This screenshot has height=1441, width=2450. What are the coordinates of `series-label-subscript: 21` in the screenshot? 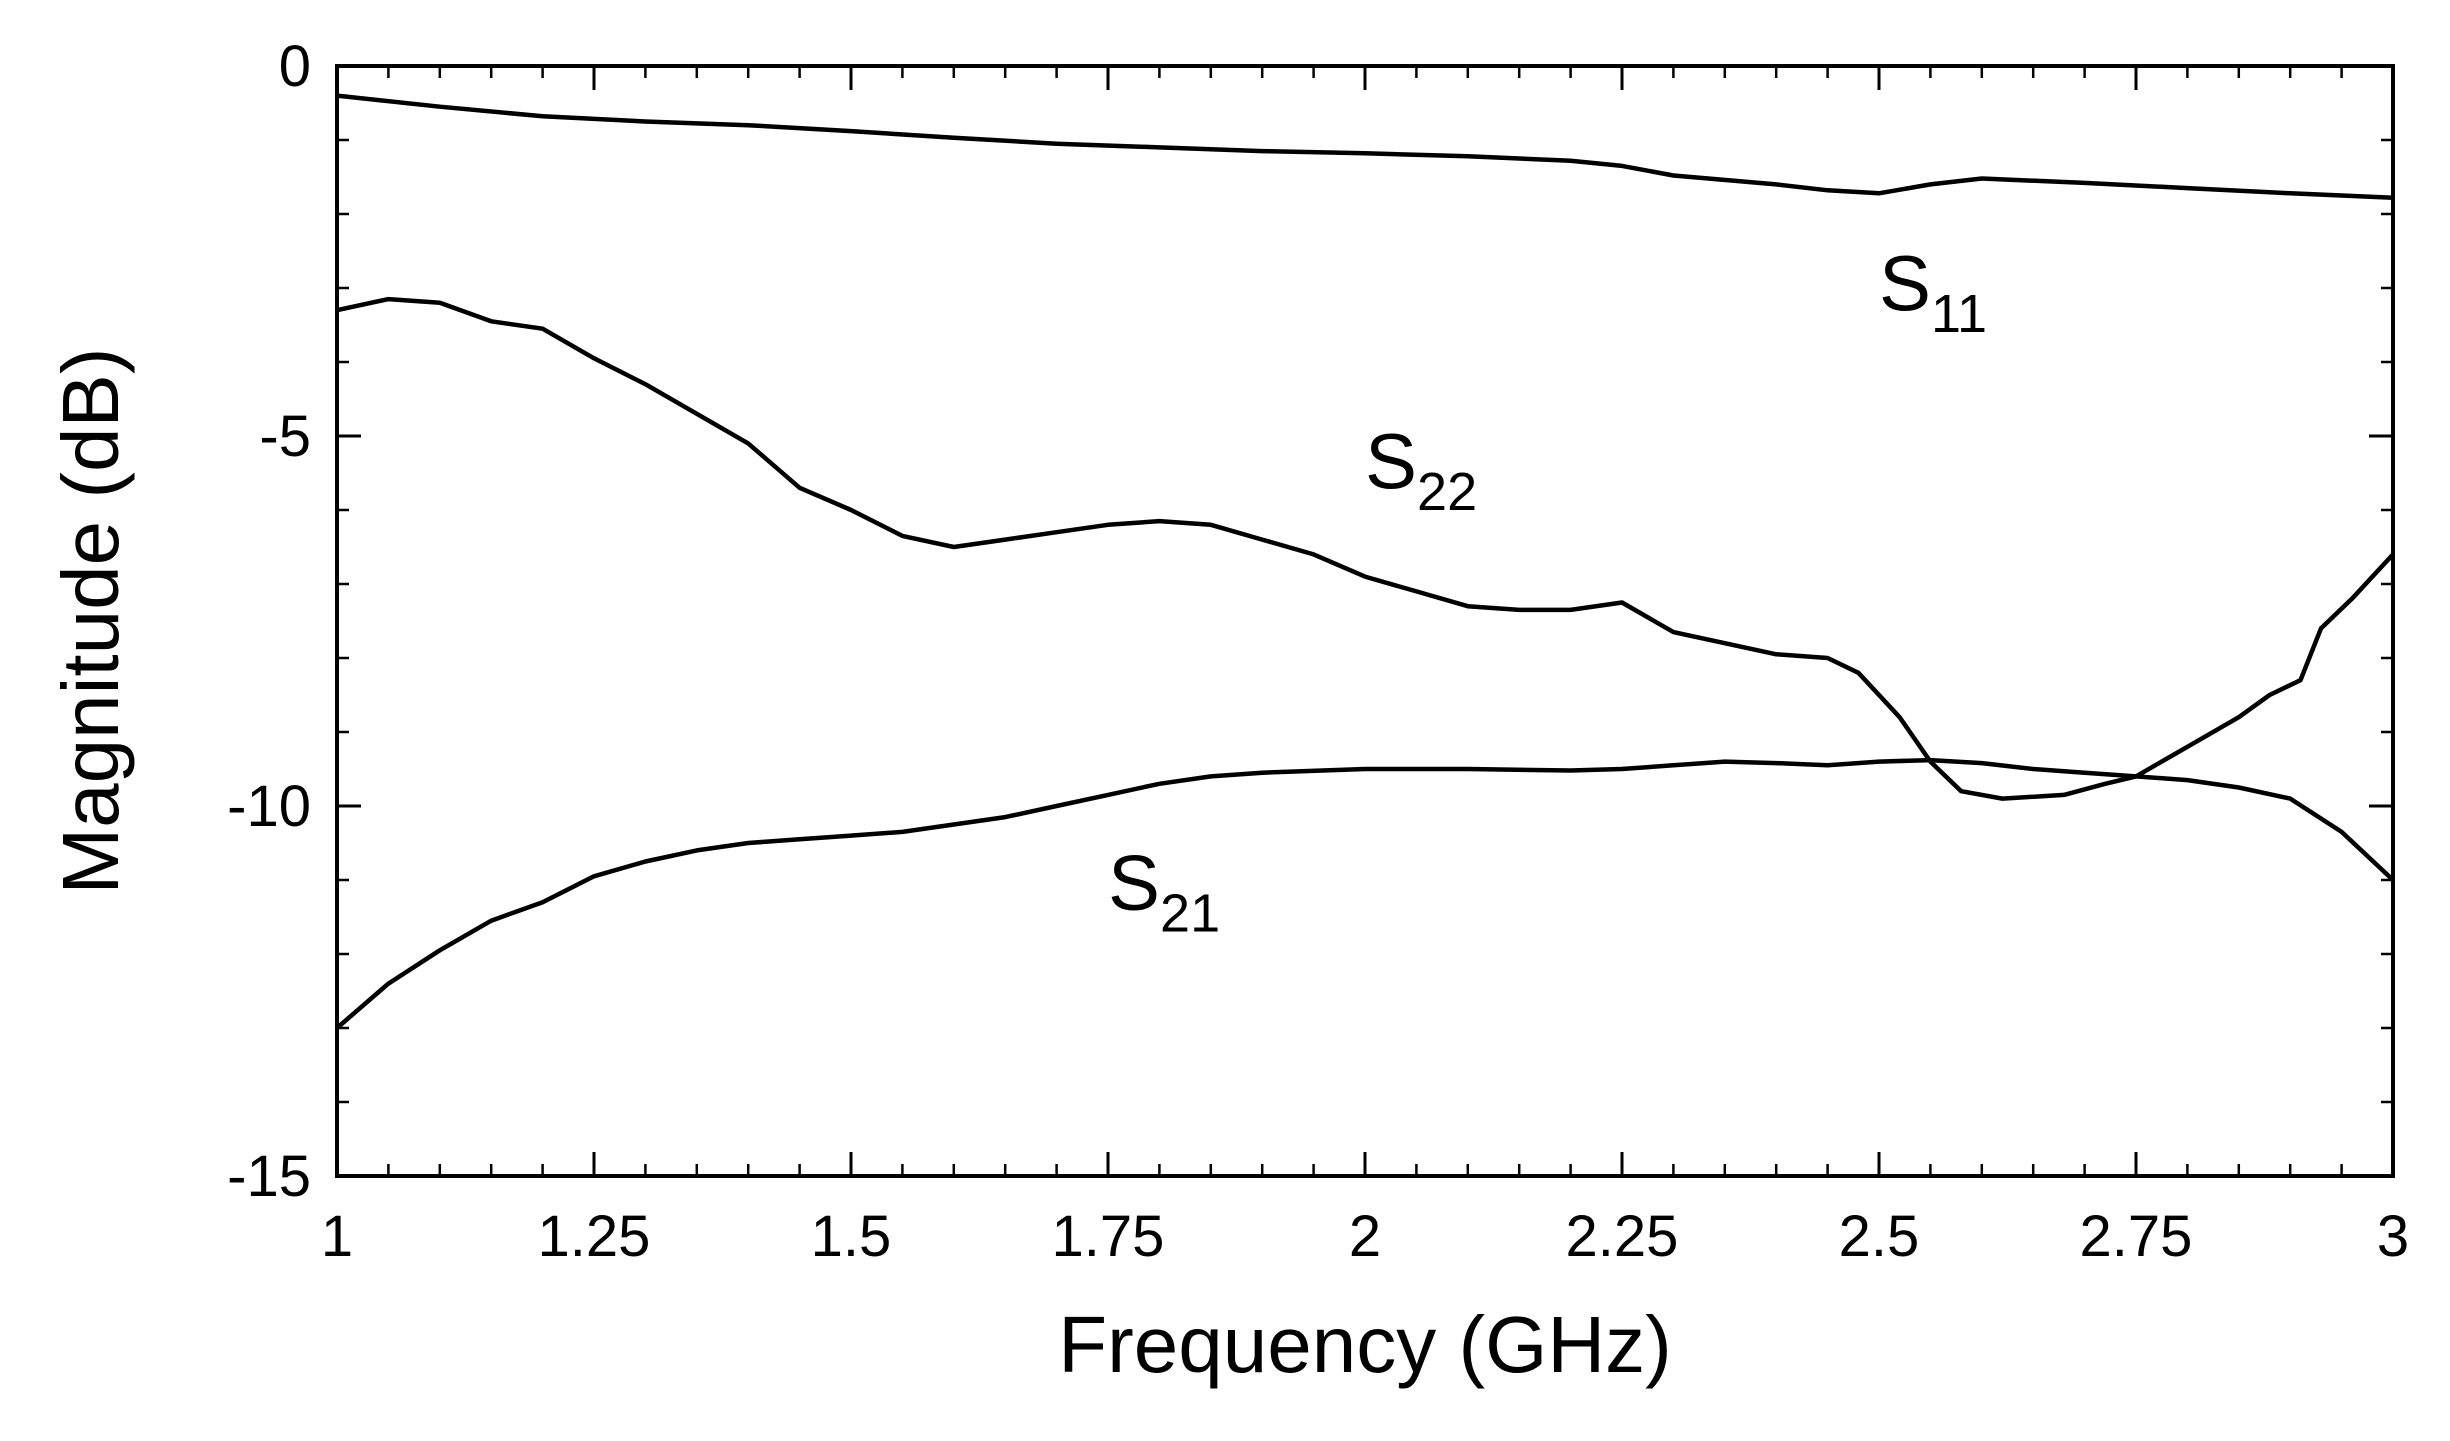 It's located at (1190, 914).